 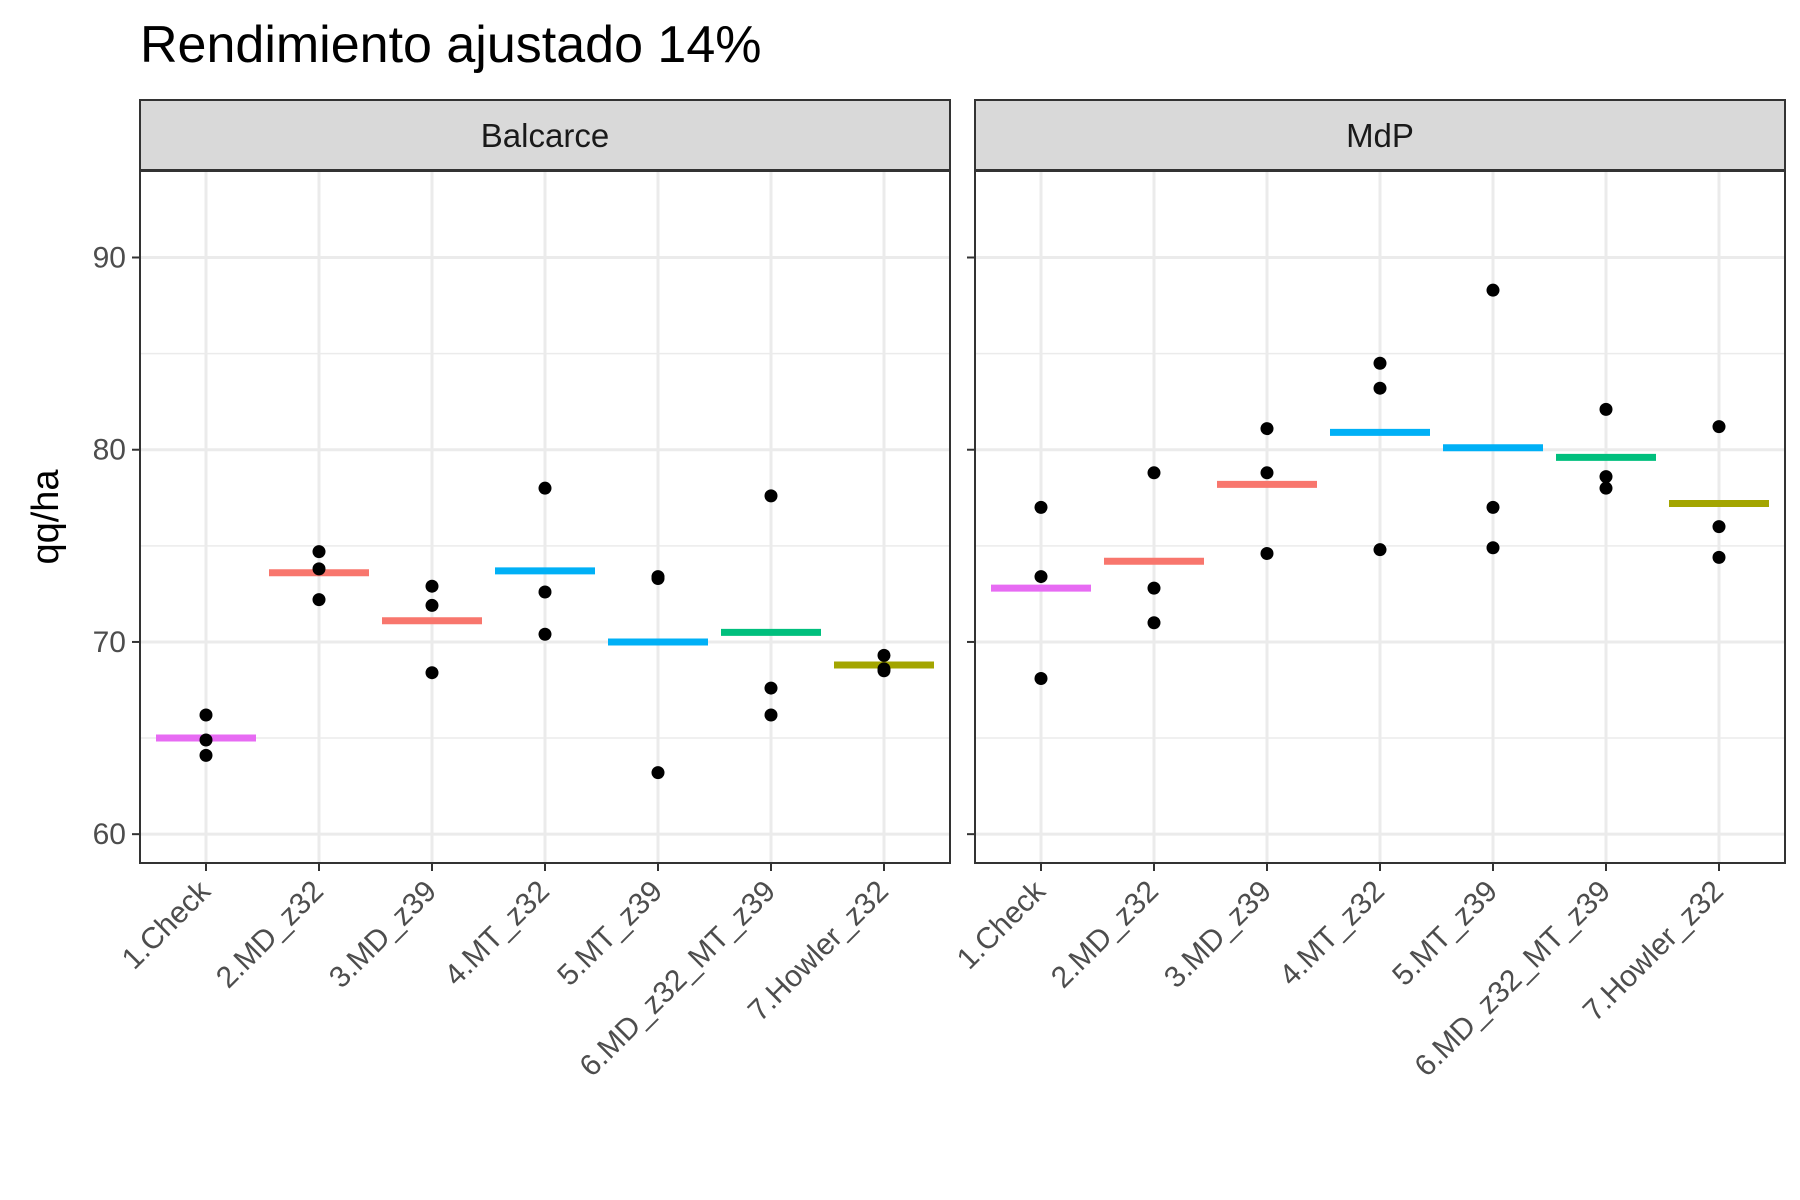 What do you see at coordinates (109, 258) in the screenshot?
I see `y-tick-label: 90` at bounding box center [109, 258].